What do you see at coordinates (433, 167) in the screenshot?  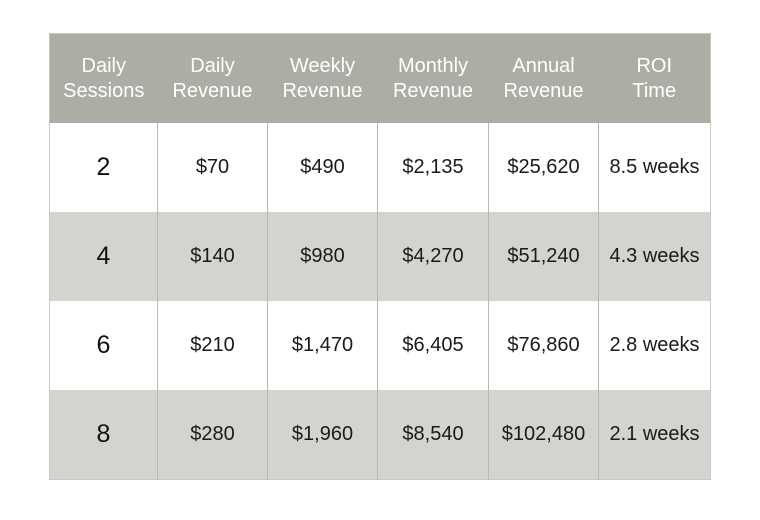 I see `cell-monthly-revenue: $2,135` at bounding box center [433, 167].